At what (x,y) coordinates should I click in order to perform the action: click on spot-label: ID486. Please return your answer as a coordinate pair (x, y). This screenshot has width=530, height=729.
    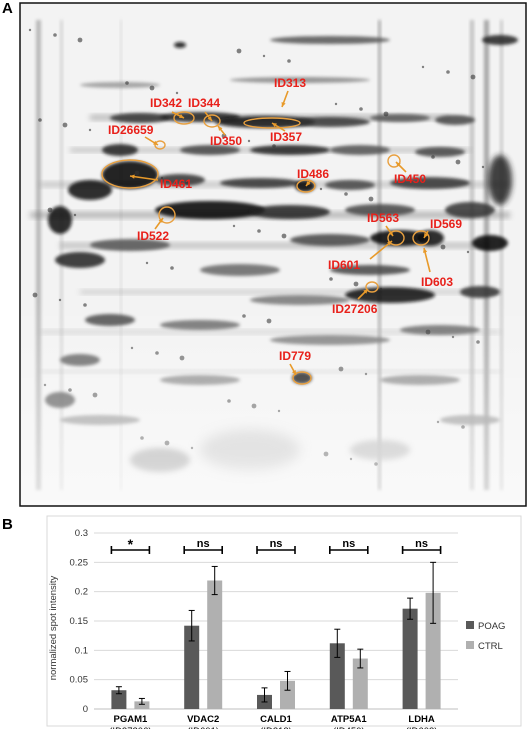
    Looking at the image, I should click on (313, 174).